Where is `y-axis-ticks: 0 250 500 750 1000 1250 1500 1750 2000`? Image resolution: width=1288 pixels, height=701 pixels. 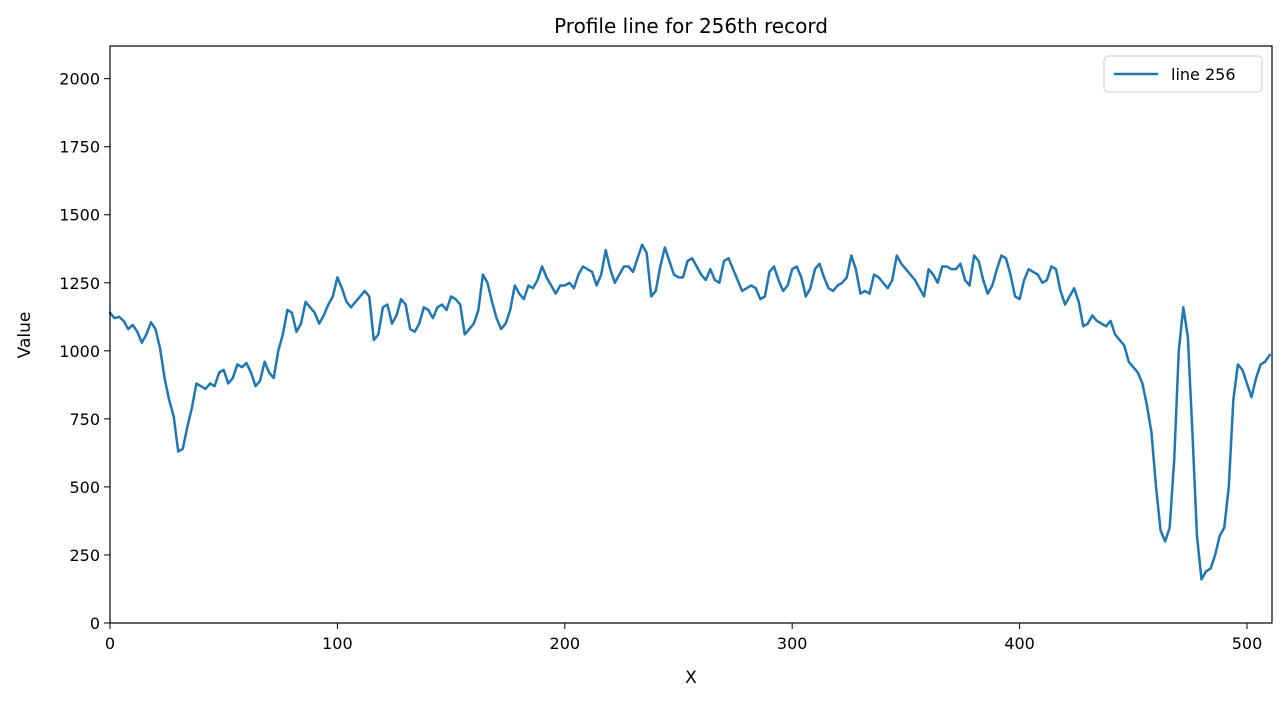
y-axis-ticks: 0 250 500 750 1000 1250 1500 1750 2000 is located at coordinates (84, 351).